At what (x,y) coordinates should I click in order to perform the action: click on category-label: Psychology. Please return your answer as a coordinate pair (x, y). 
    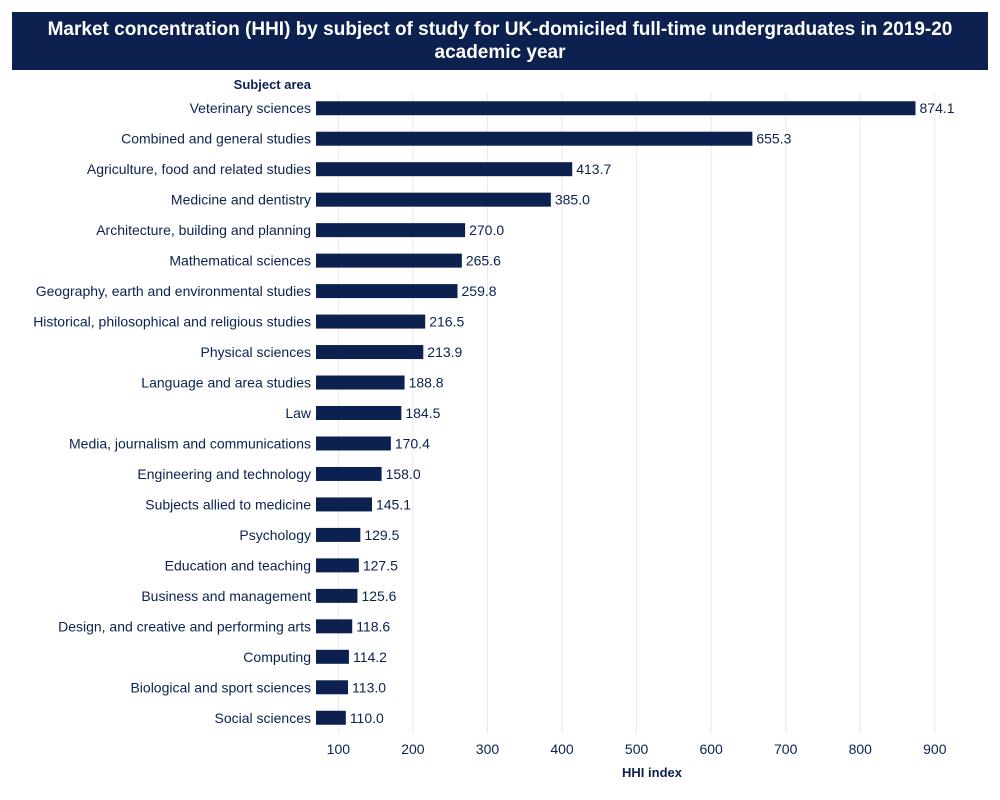
    Looking at the image, I should click on (275, 535).